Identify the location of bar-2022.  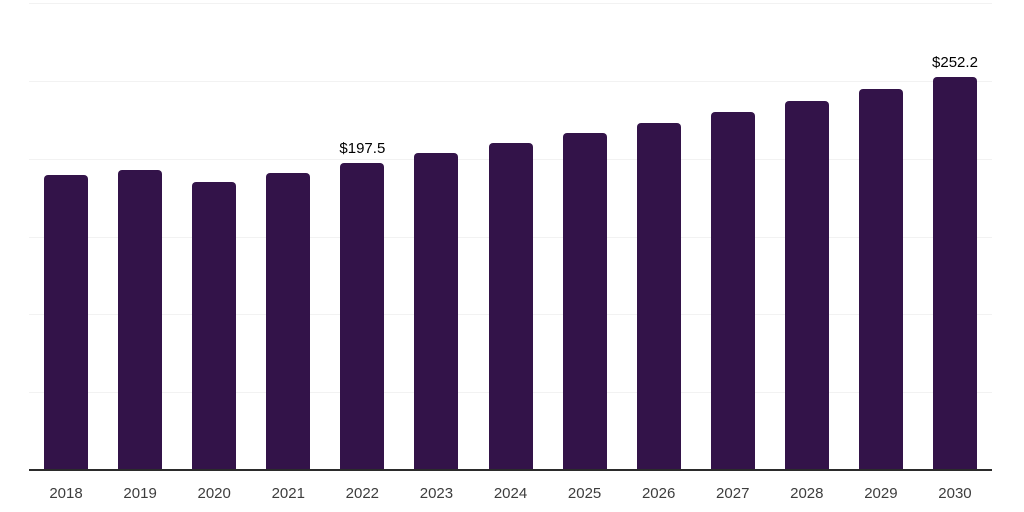
(362, 316).